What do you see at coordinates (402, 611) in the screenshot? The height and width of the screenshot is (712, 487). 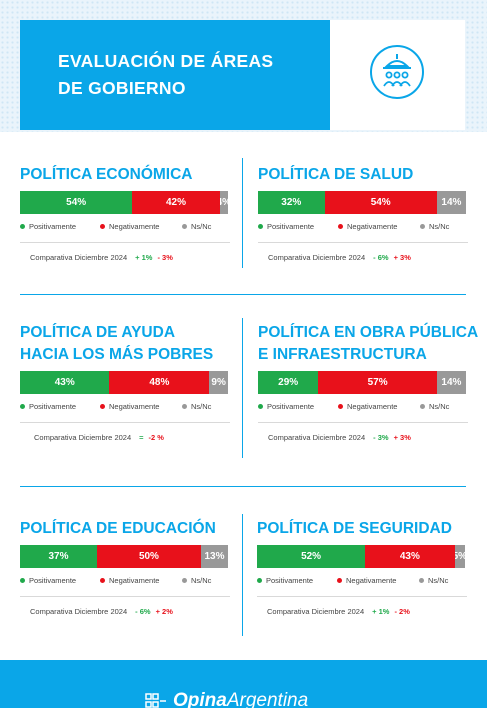 I see `negative-change: - 2%` at bounding box center [402, 611].